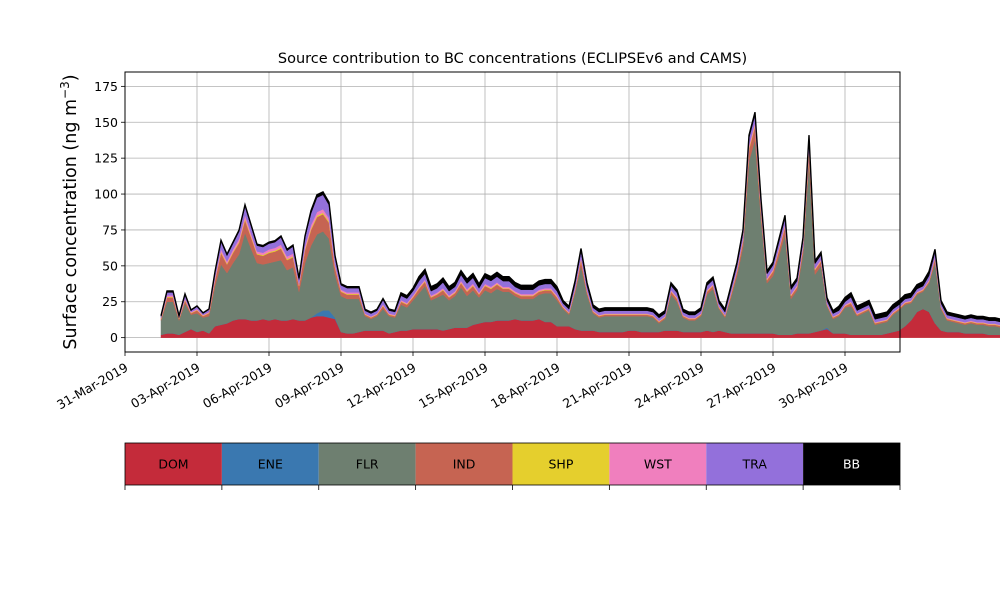 The height and width of the screenshot is (600, 1000). What do you see at coordinates (106, 86) in the screenshot?
I see `y-tick-label: 175` at bounding box center [106, 86].